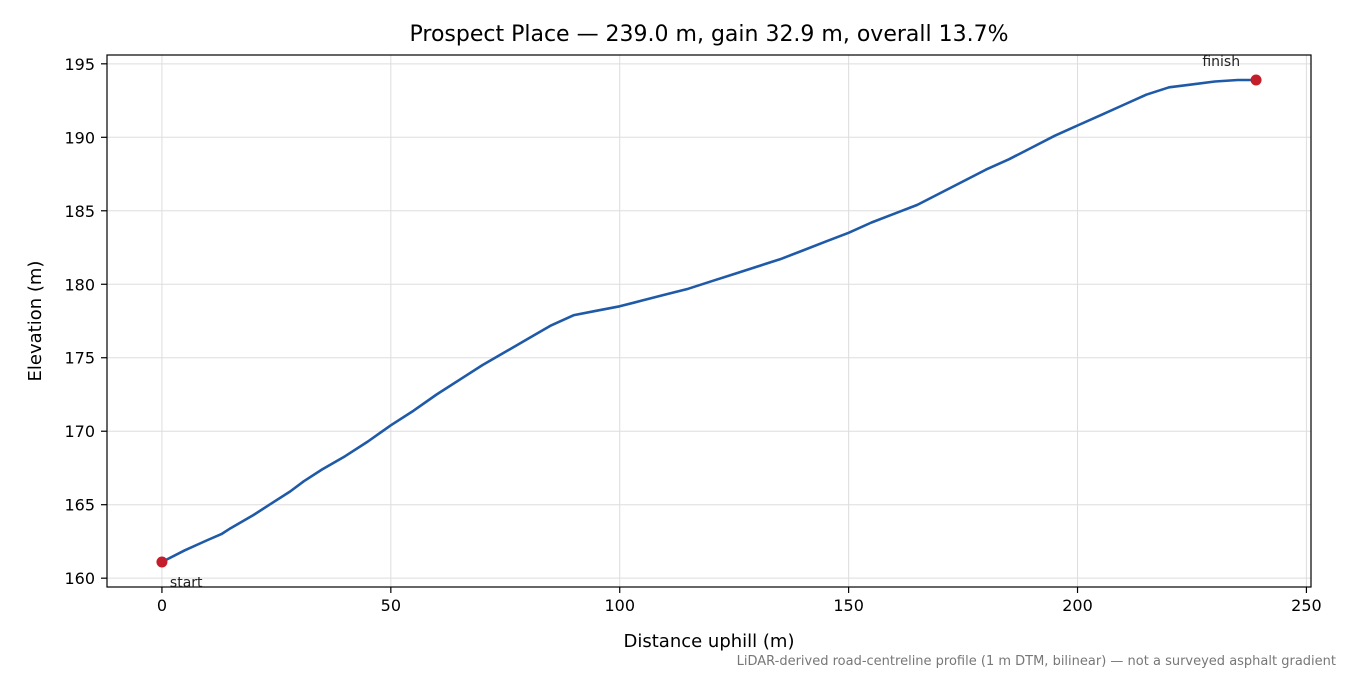  What do you see at coordinates (79, 137) in the screenshot?
I see `y-tick-label: 190` at bounding box center [79, 137].